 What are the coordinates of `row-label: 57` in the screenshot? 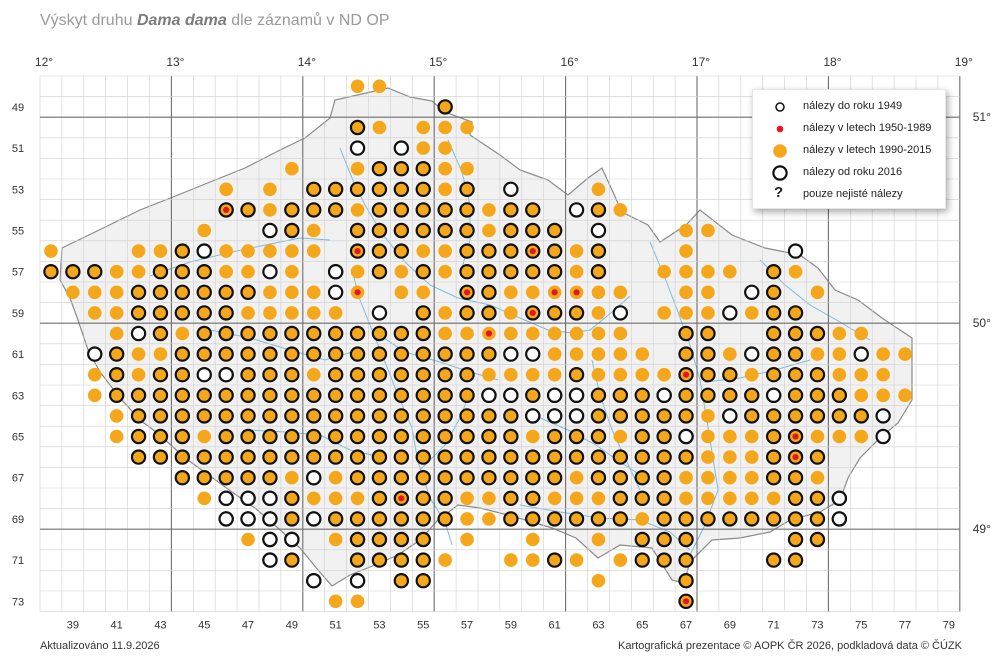 It's located at (18, 273).